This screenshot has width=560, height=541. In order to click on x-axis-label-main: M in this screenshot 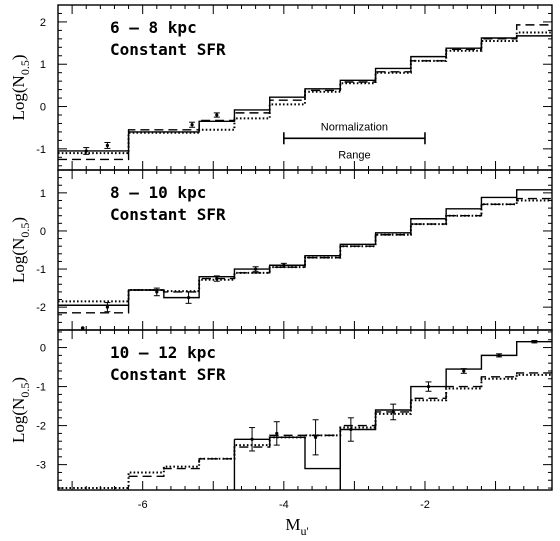, I will do `click(292, 524)`.